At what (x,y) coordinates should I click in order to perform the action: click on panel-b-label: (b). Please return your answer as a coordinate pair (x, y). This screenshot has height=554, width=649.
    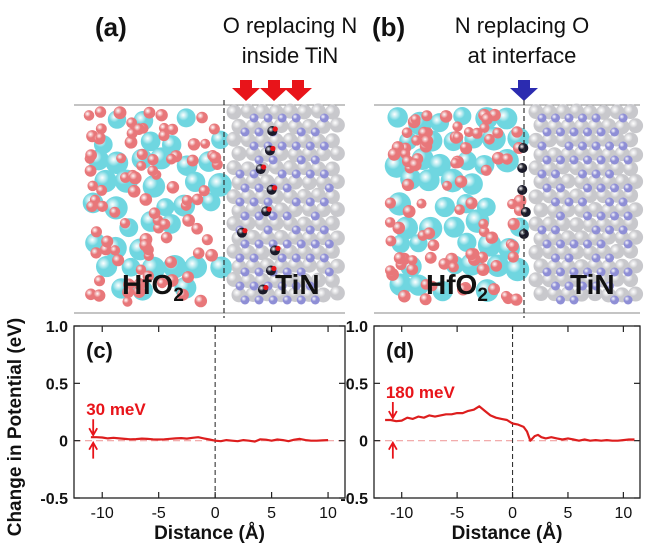
    Looking at the image, I should click on (388, 27).